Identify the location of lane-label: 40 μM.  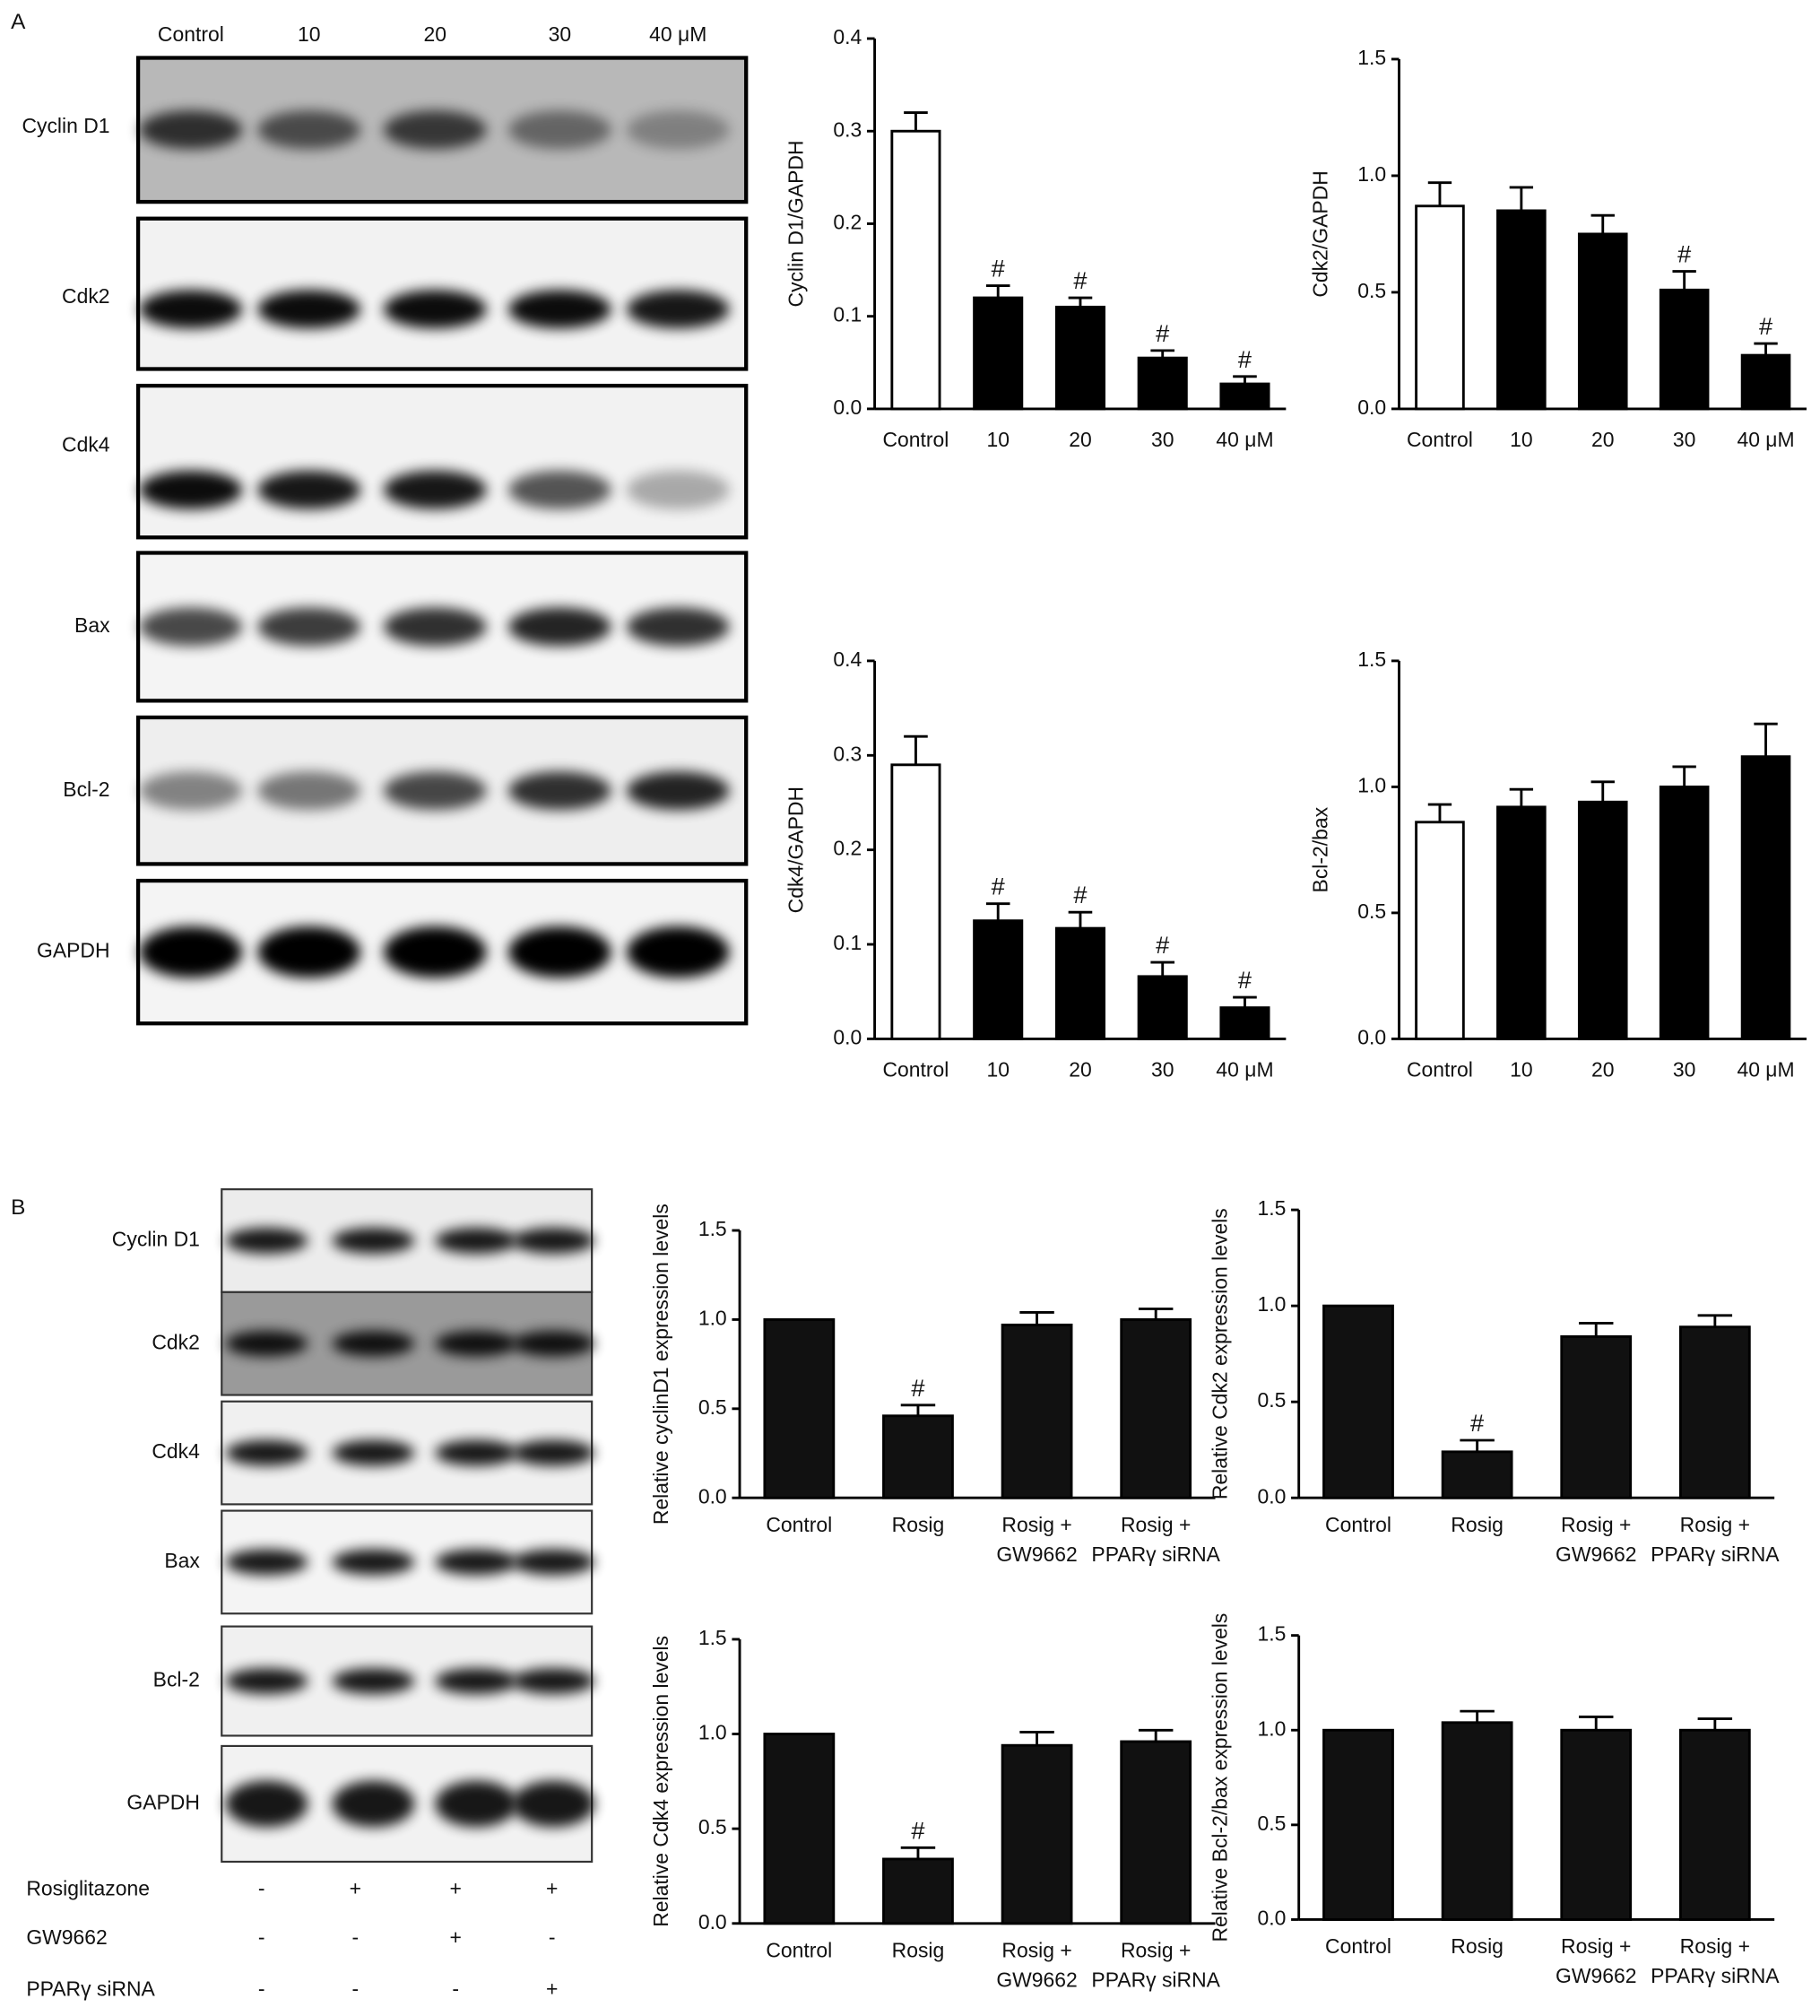
(677, 34).